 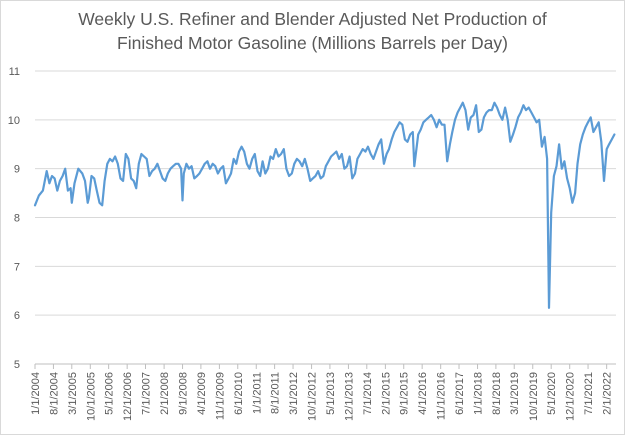 What do you see at coordinates (515, 393) in the screenshot?
I see `x-tick-label: 3/1/2019` at bounding box center [515, 393].